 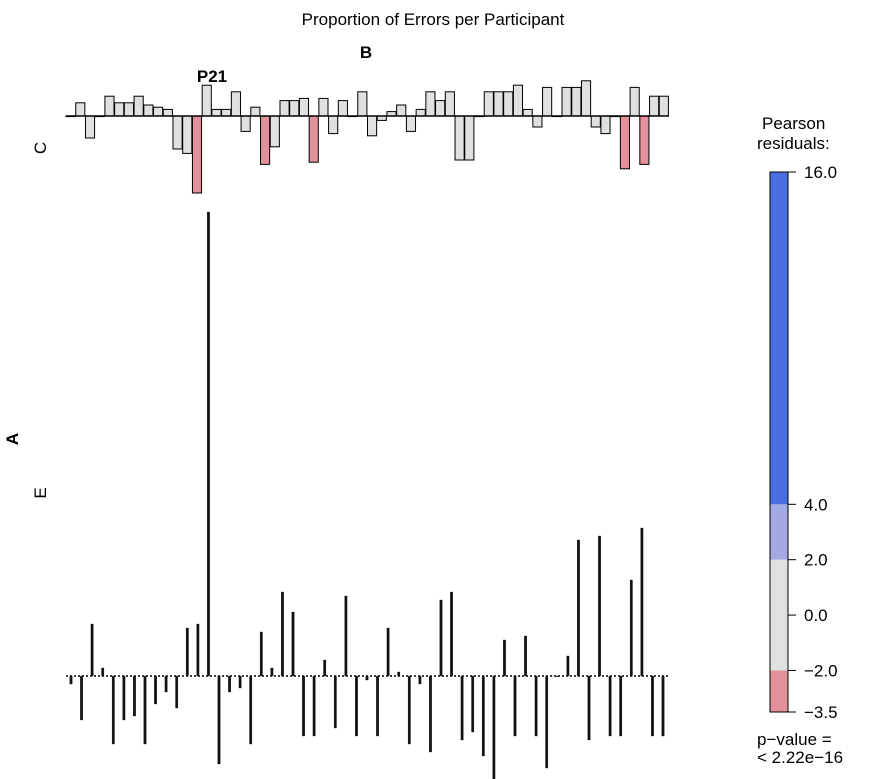 What do you see at coordinates (40, 148) in the screenshot?
I see `row-label-c: C` at bounding box center [40, 148].